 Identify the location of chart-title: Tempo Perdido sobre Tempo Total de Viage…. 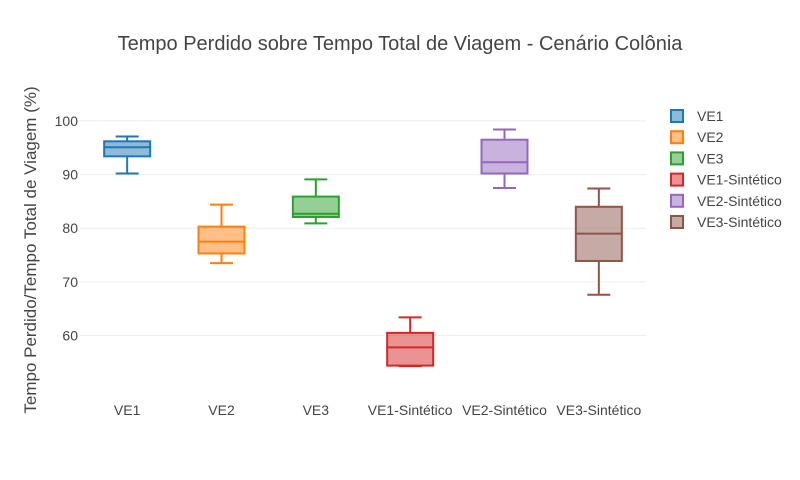
(401, 44).